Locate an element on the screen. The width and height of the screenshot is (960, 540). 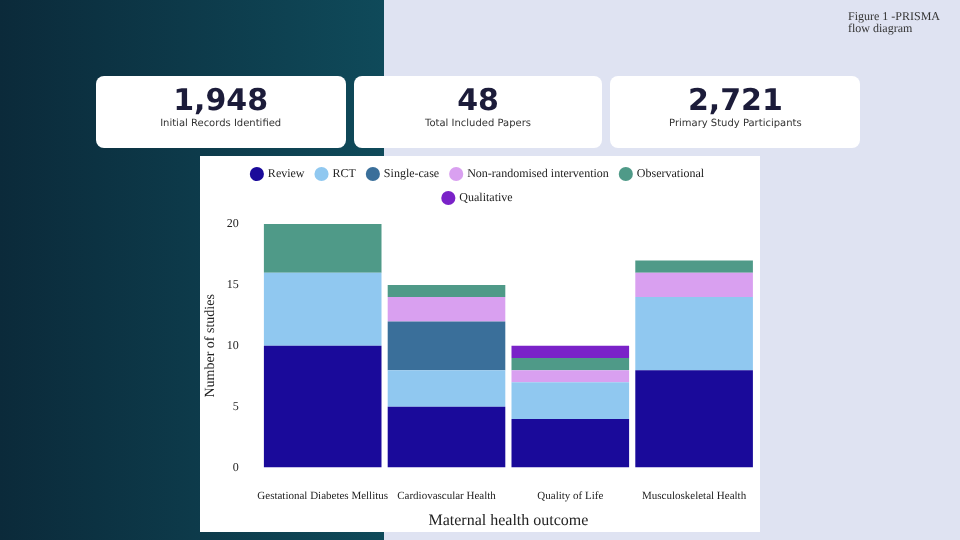
x-axis-title: Maternal health outcome is located at coordinates (509, 519).